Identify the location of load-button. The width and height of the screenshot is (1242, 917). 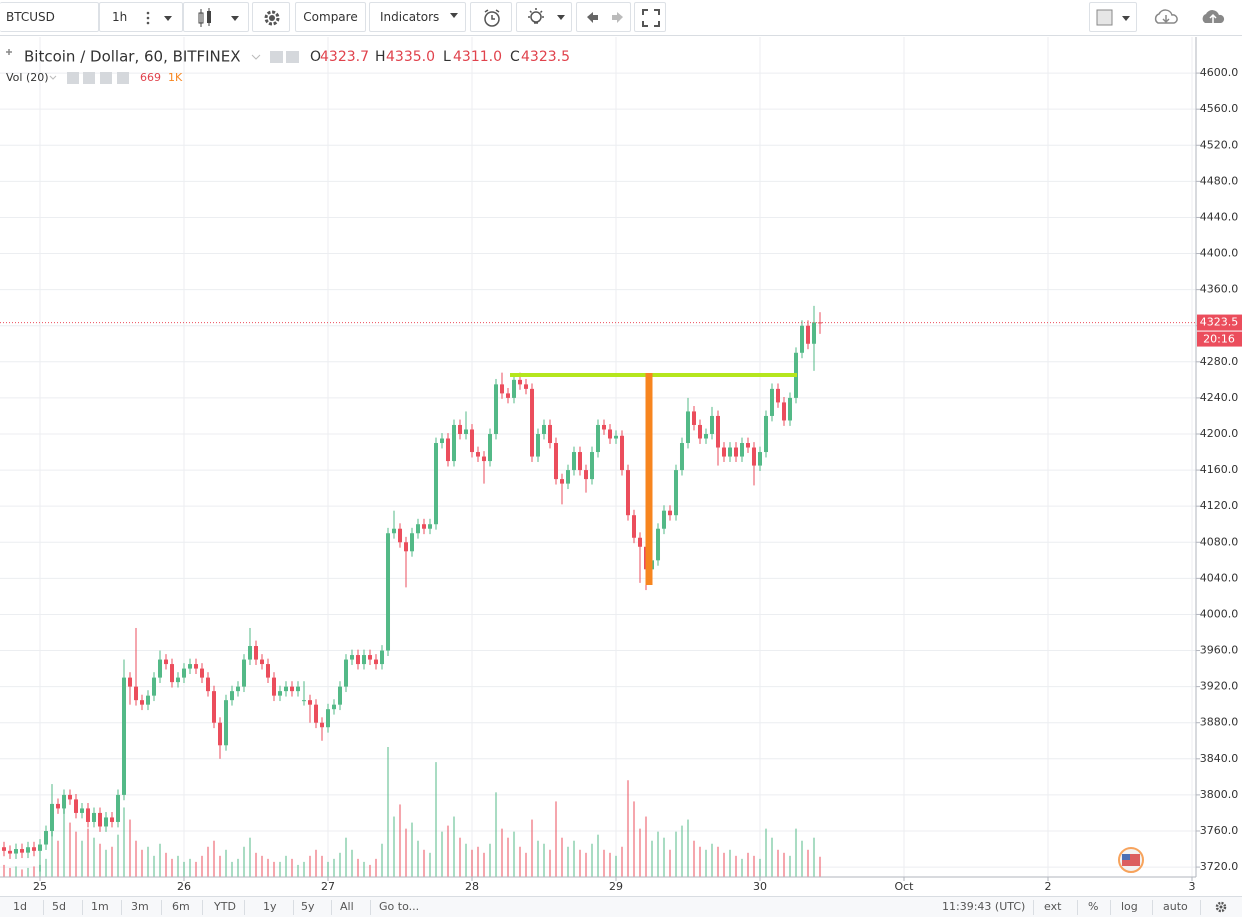
(1167, 17).